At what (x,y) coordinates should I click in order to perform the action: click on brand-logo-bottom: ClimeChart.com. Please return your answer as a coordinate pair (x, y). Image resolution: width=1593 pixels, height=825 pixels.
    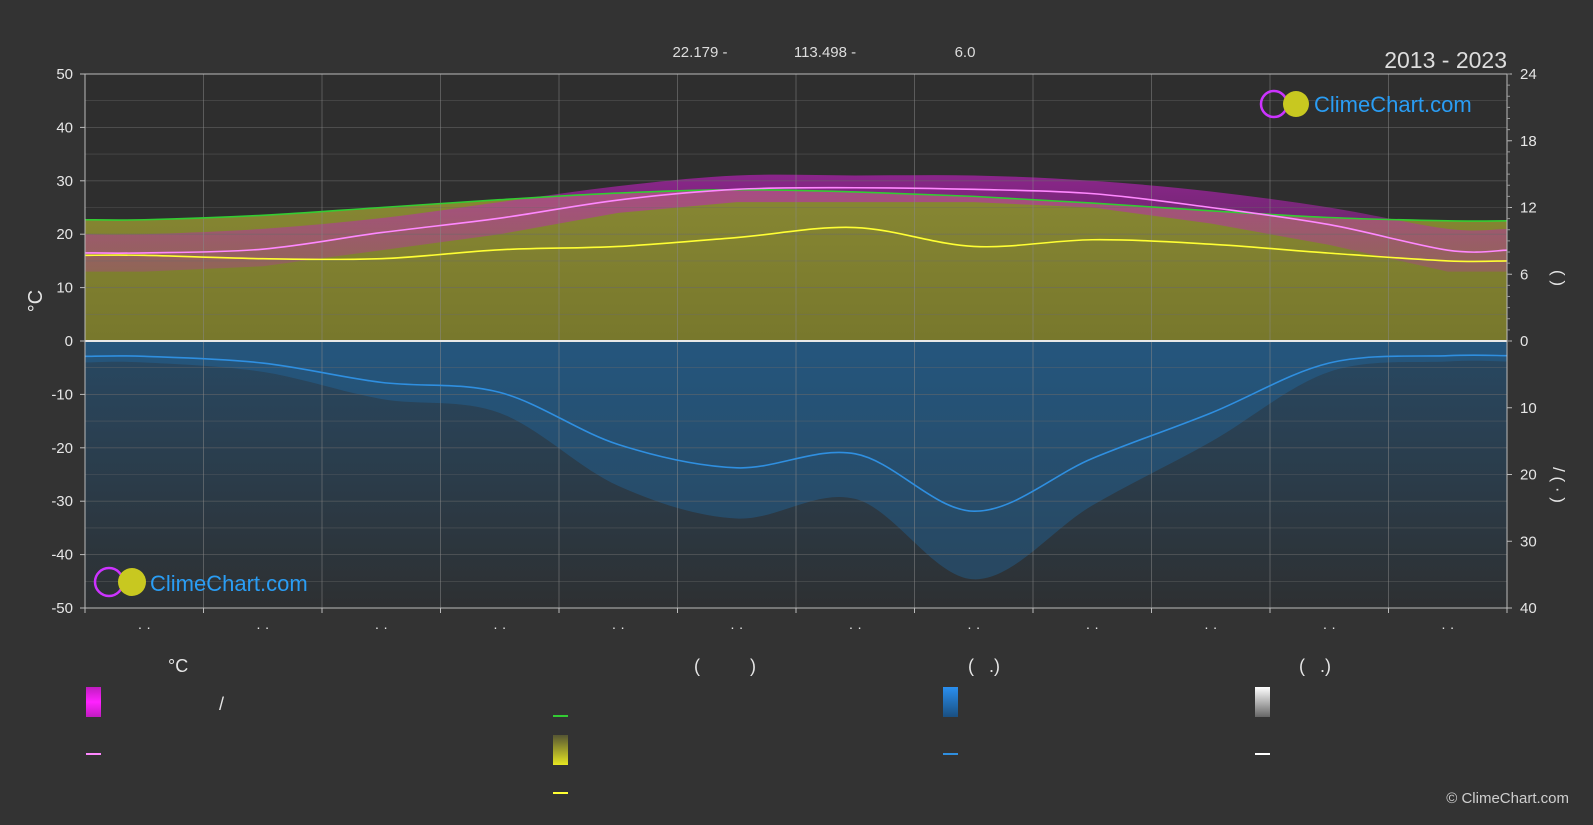
    Looking at the image, I should click on (200, 582).